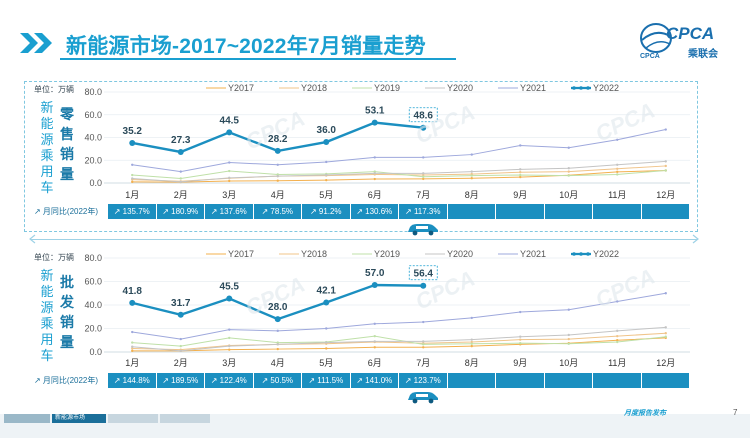  What do you see at coordinates (695, 239) in the screenshot?
I see `arrow-right-icon` at bounding box center [695, 239].